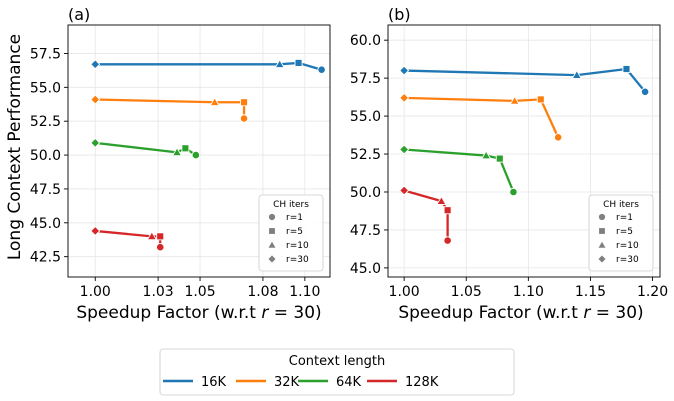  What do you see at coordinates (79, 14) in the screenshot?
I see `panel-label: (a)` at bounding box center [79, 14].